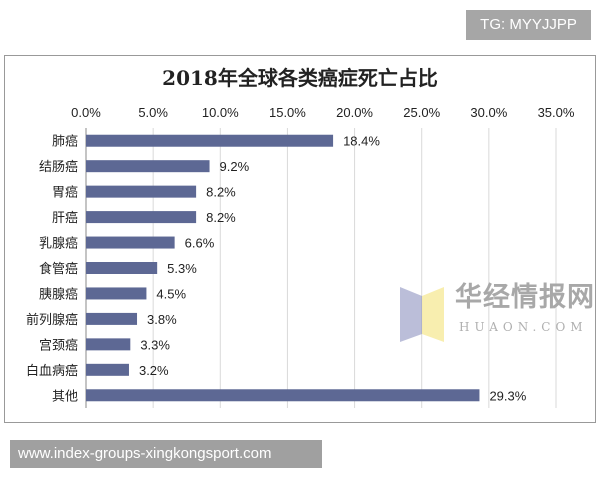 Image resolution: width=600 pixels, height=480 pixels. Describe the element at coordinates (488, 112) in the screenshot. I see `x-tick-label: 30.0%` at that location.